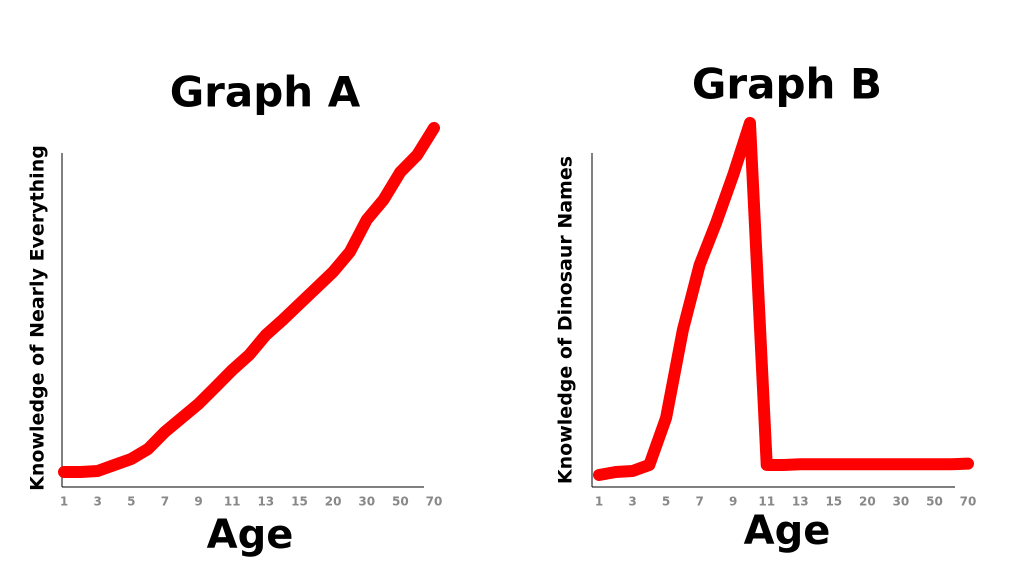 This screenshot has height=588, width=1024. Describe the element at coordinates (265, 92) in the screenshot. I see `chart-title: Graph A` at that location.